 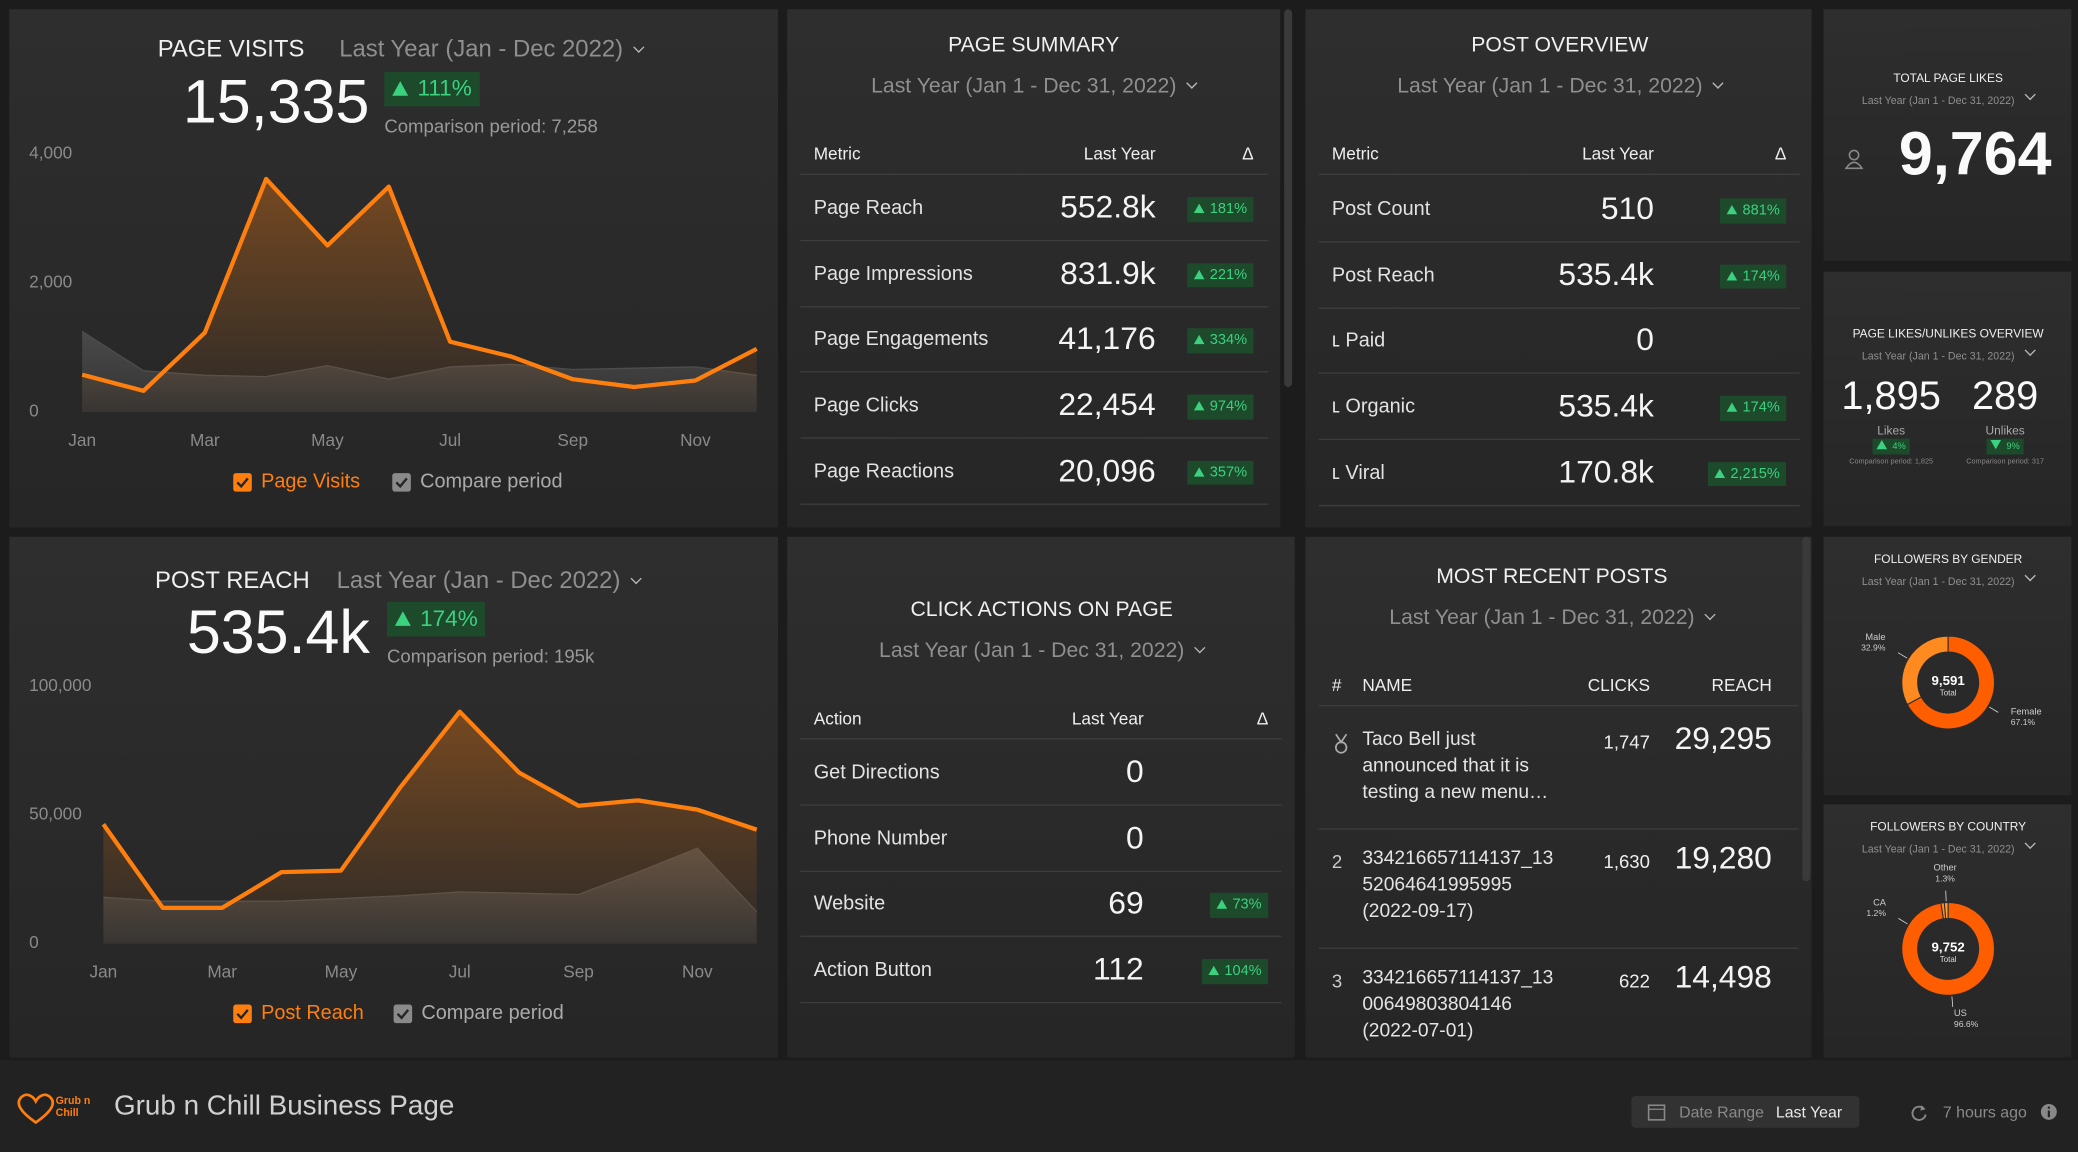 What do you see at coordinates (1903, 921) in the screenshot?
I see `leader-line` at bounding box center [1903, 921].